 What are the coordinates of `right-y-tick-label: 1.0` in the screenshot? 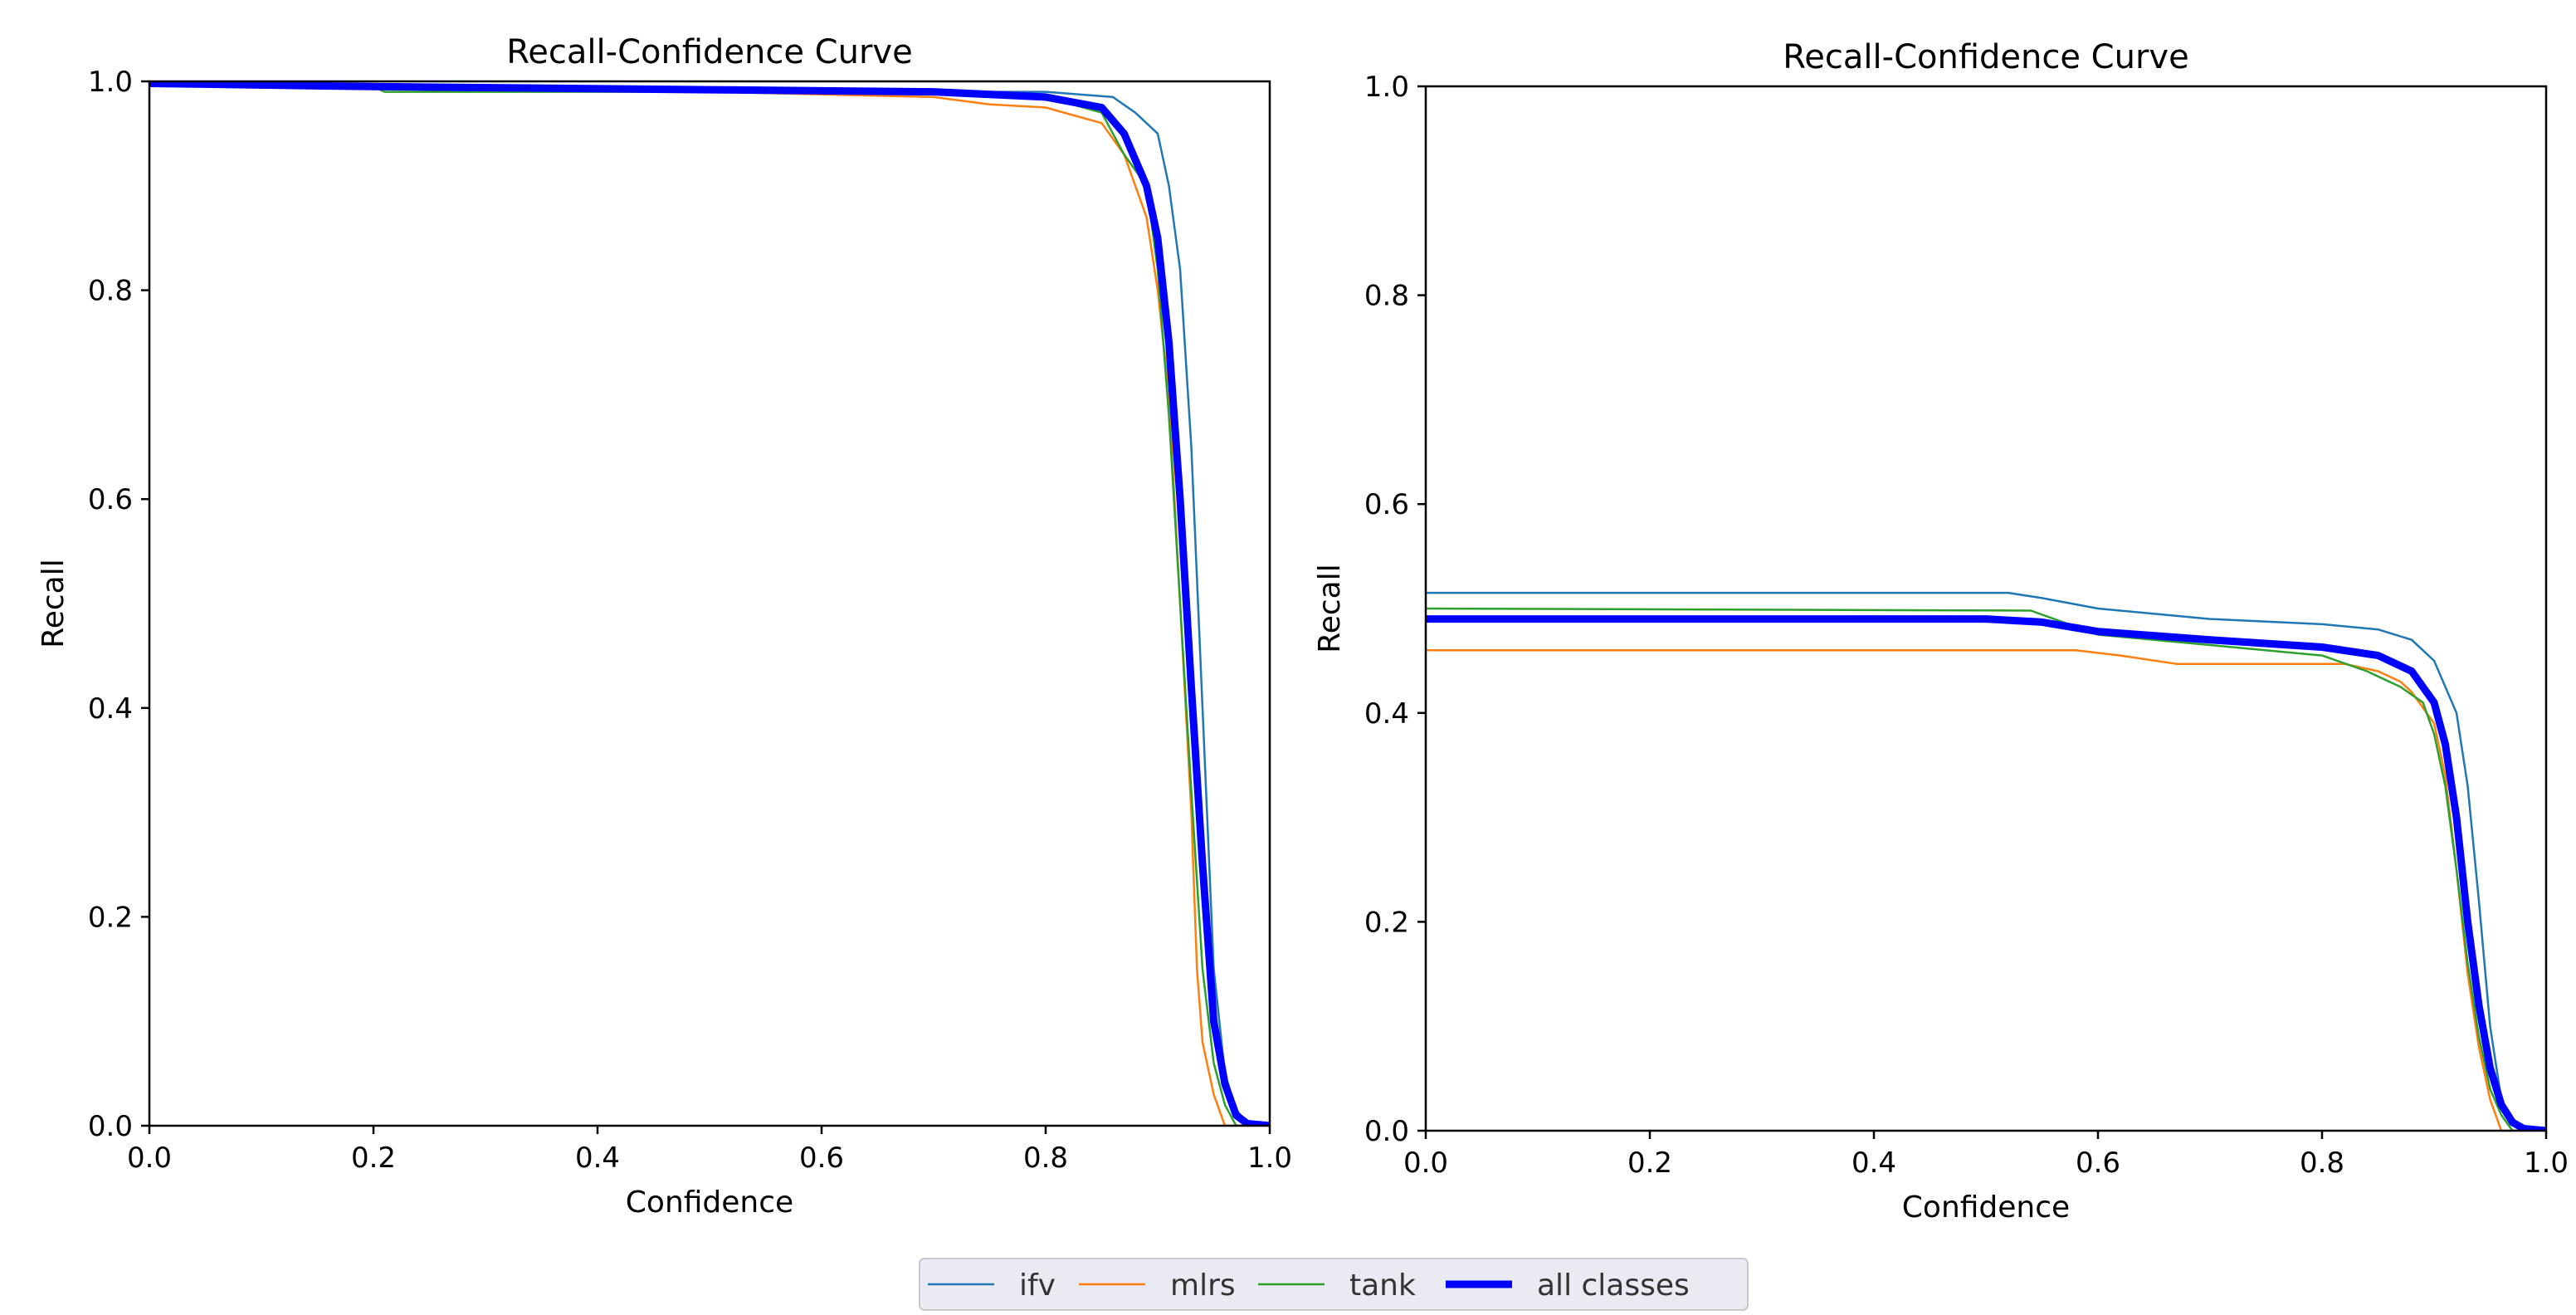 It's located at (1386, 87).